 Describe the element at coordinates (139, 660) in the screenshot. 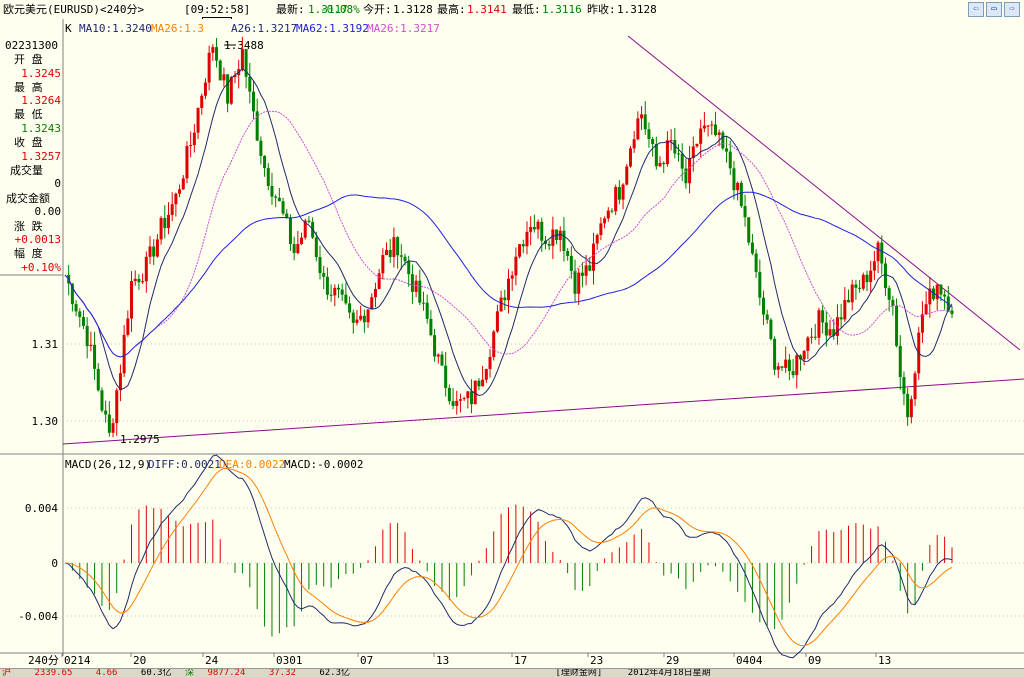

I see `x-tick-label: 20` at that location.